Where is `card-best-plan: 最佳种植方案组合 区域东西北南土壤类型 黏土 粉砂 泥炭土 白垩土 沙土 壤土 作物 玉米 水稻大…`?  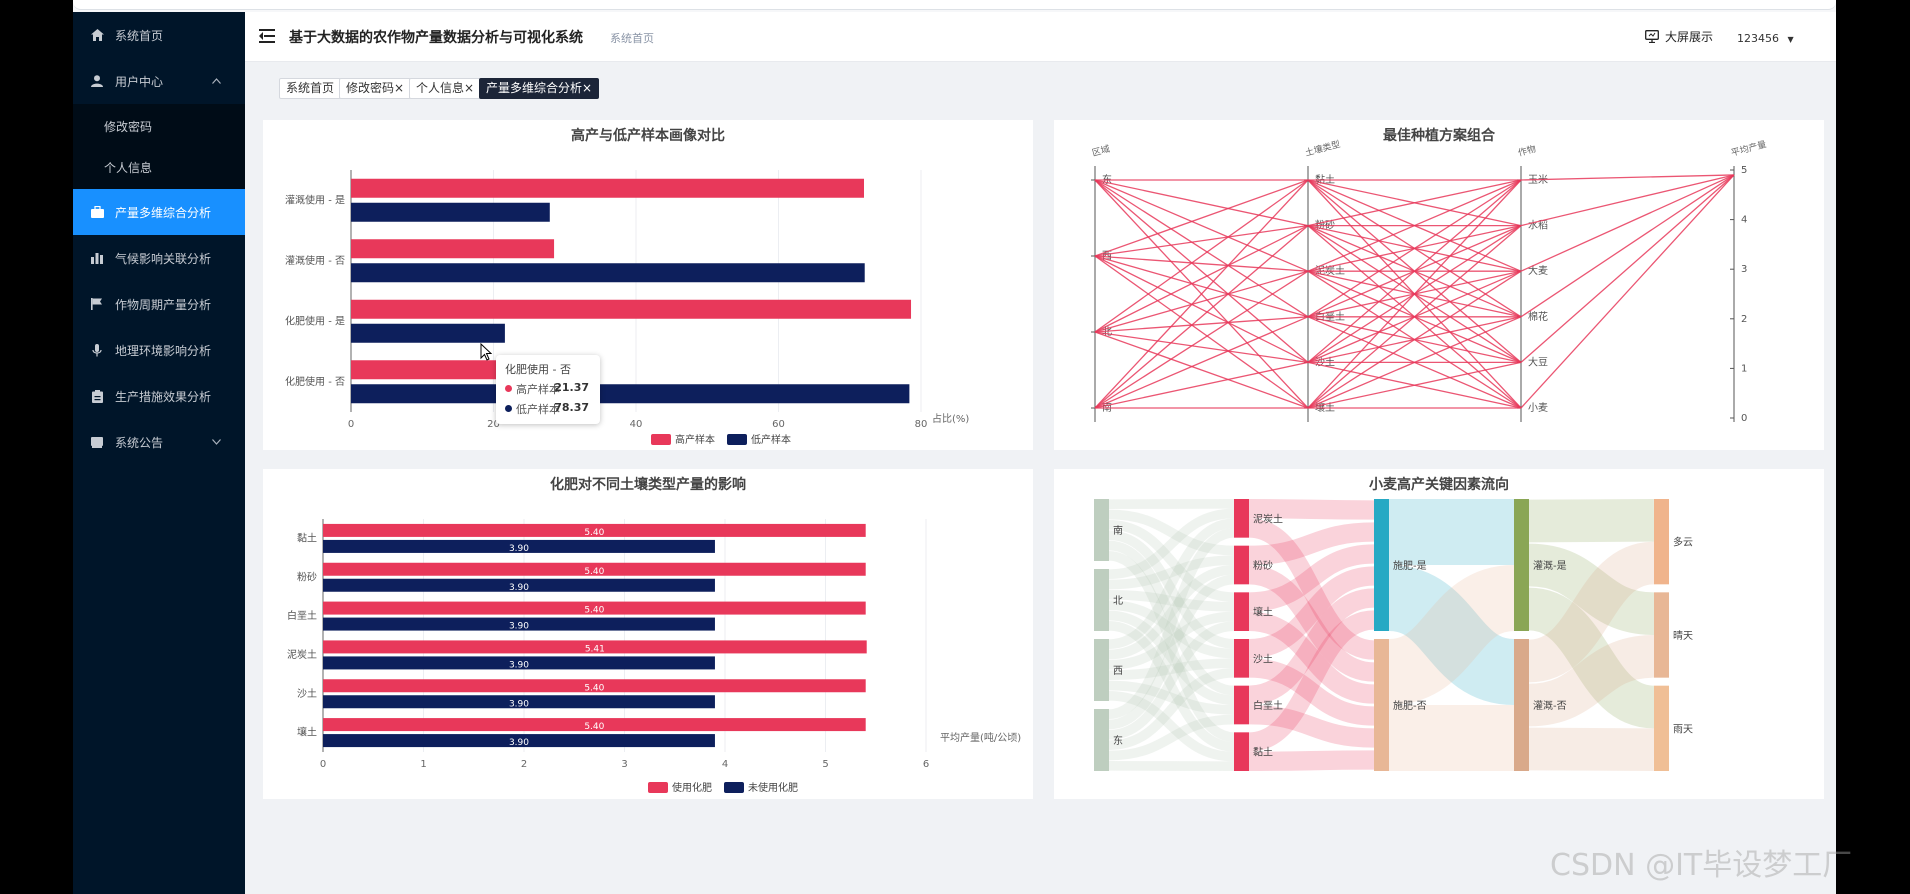
card-best-plan: 最佳种植方案组合 区域东西北南土壤类型 黏土 粉砂 泥炭土 白垩土 沙土 壤土 作物 玉米 水稻大… is located at coordinates (1439, 285).